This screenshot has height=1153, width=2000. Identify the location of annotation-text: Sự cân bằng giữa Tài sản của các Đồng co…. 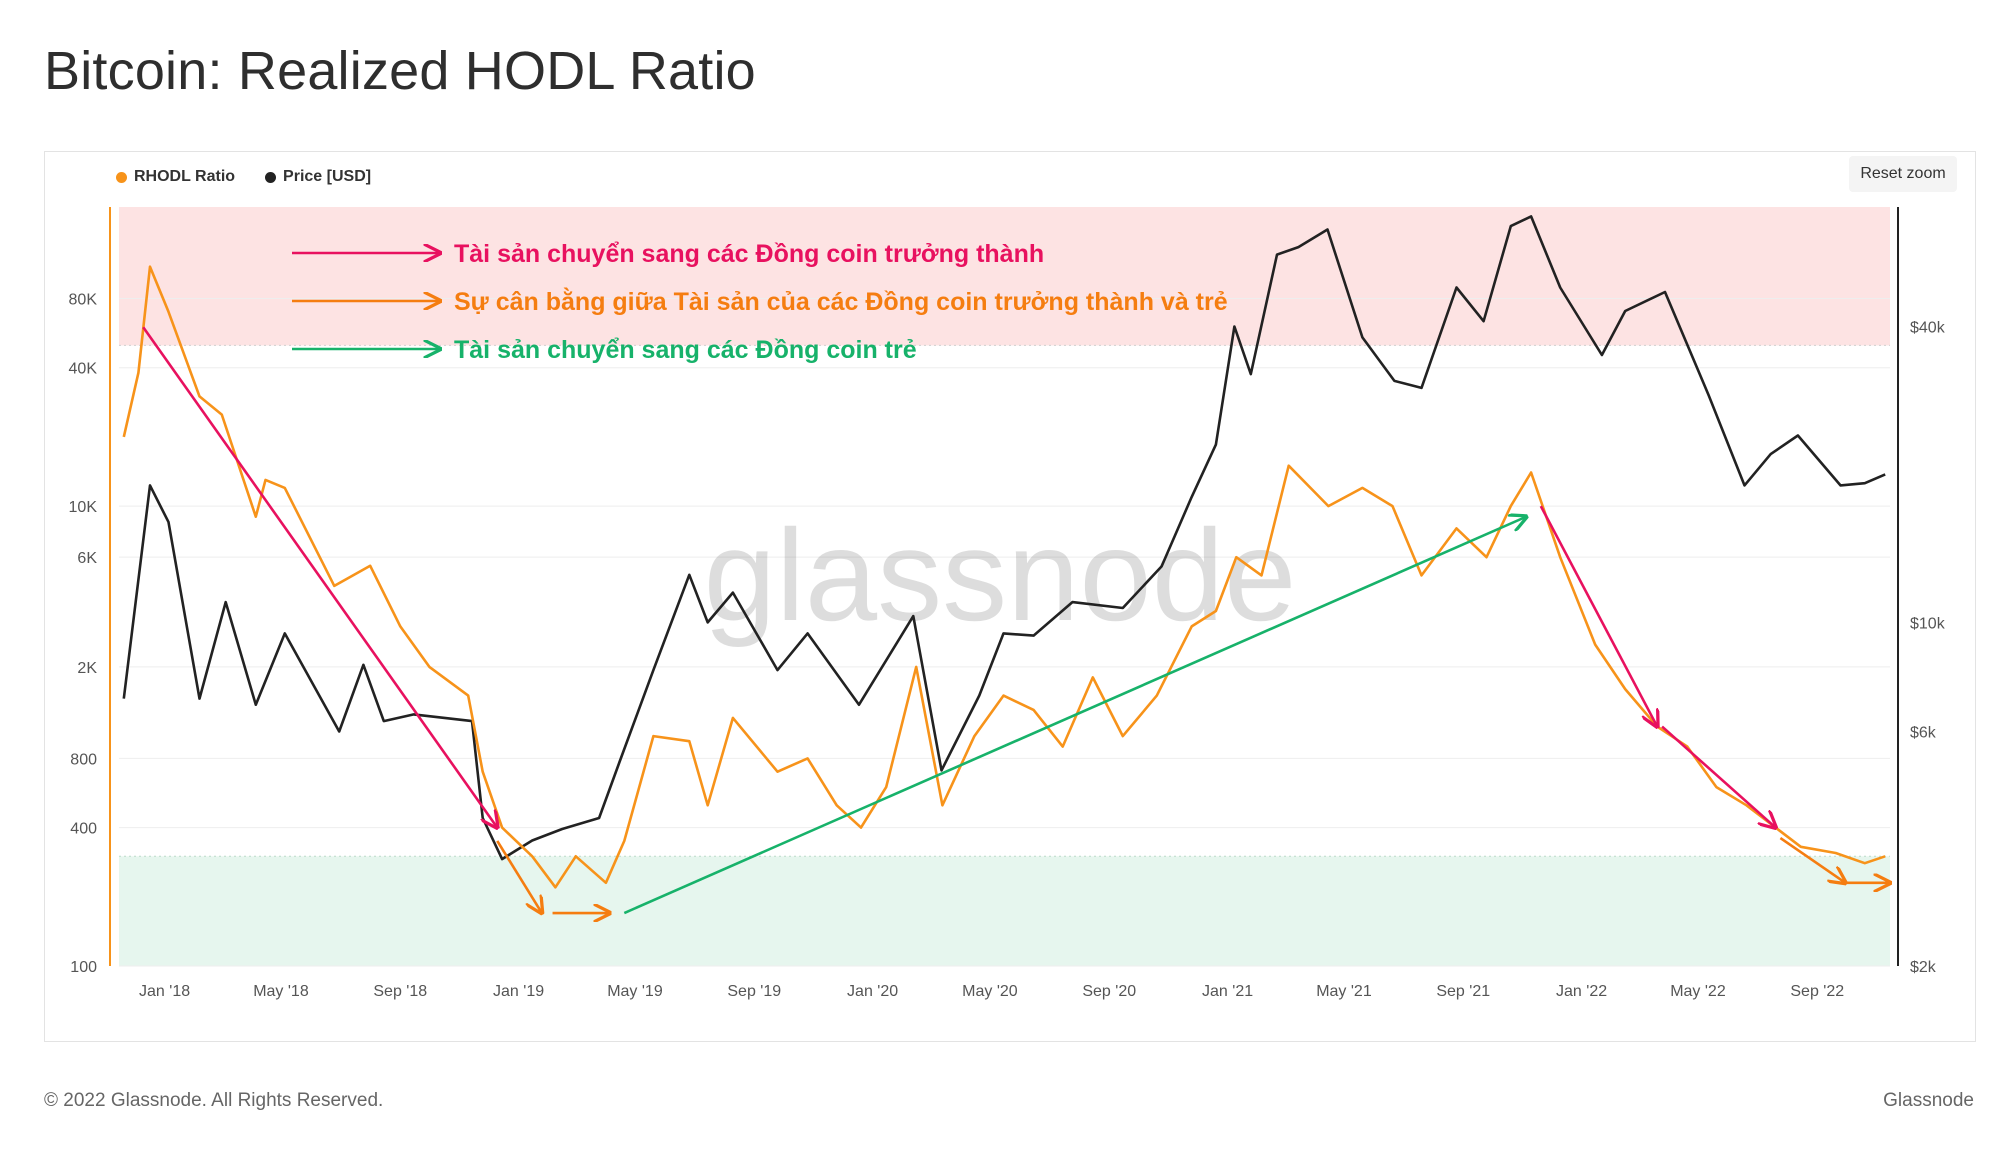
(841, 301).